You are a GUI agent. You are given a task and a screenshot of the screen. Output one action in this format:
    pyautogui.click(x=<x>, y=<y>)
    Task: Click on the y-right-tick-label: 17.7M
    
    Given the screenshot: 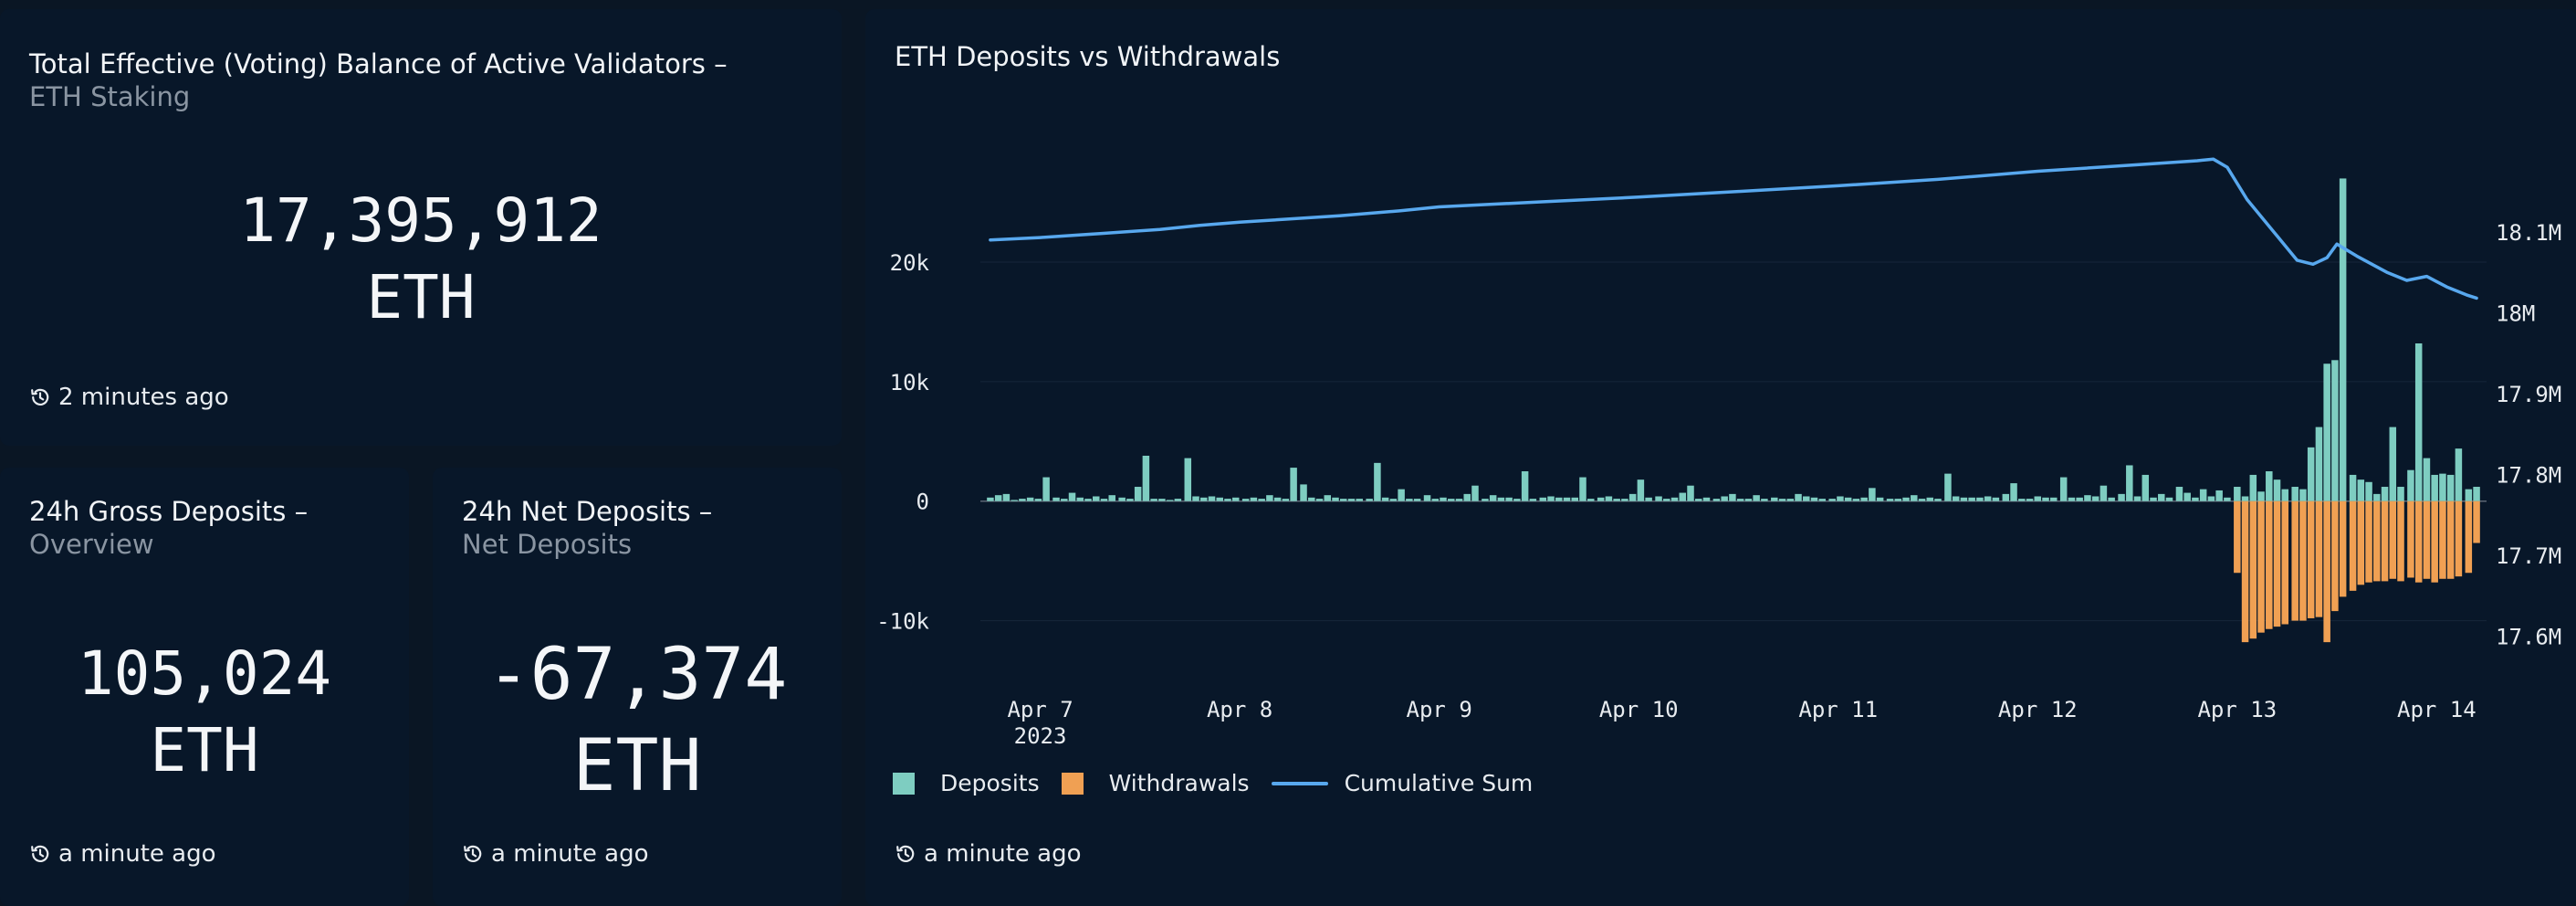 What is the action you would take?
    pyautogui.click(x=2528, y=556)
    